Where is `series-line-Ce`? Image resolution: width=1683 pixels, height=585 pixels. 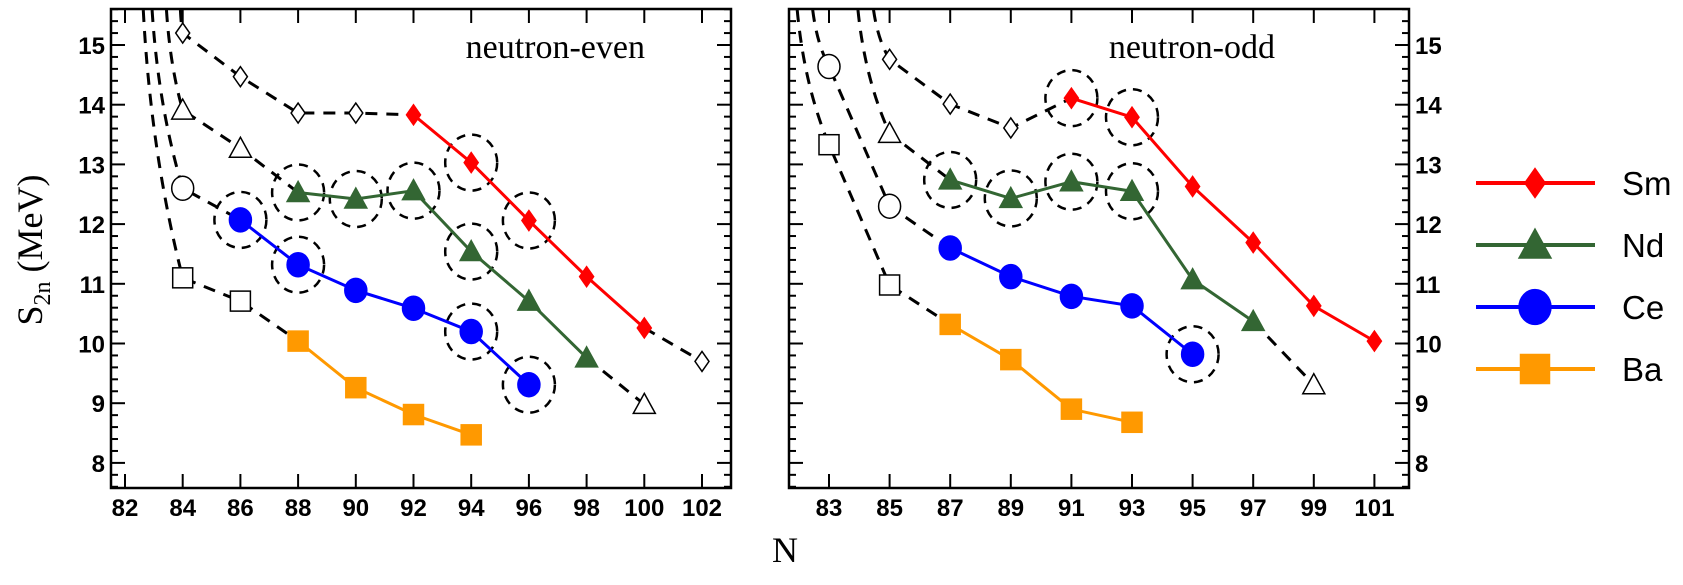
series-line-Ce is located at coordinates (384, 302).